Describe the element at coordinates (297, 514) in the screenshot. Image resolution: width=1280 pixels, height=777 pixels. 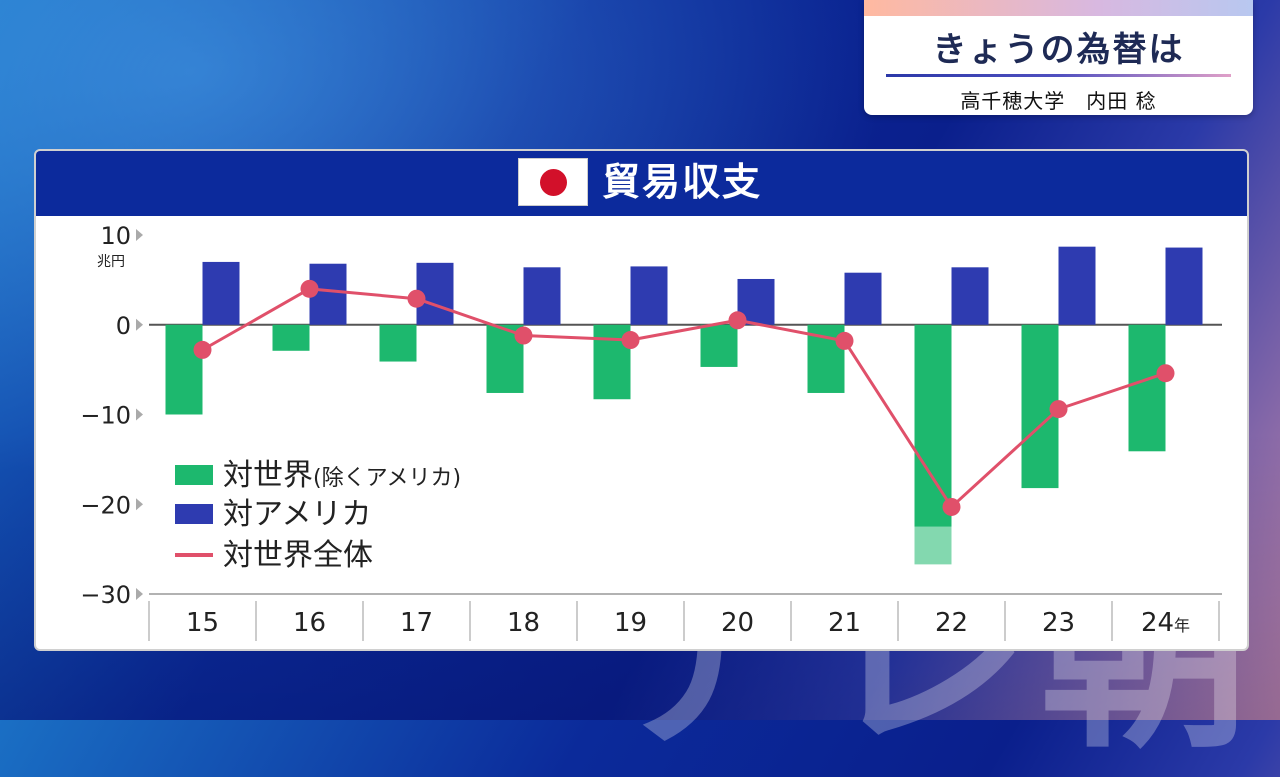
I see `legend-label-us: 対アメリカ` at that location.